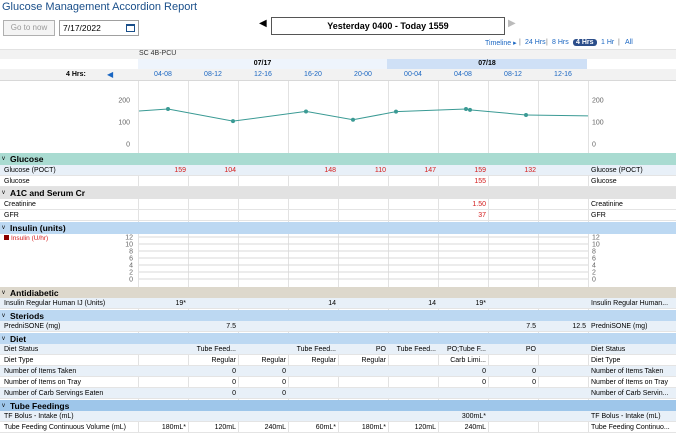 The image size is (676, 437). I want to click on page-title: Glucose Management Accordion Report, so click(100, 7).